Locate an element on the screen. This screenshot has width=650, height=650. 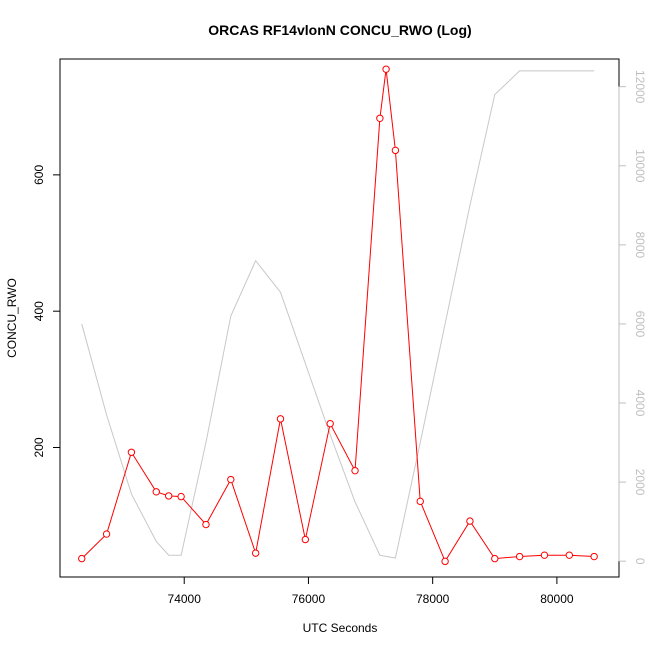
y-axis-right: 0 2000 4000 6000 8000 10000 12000 is located at coordinates (632, 317).